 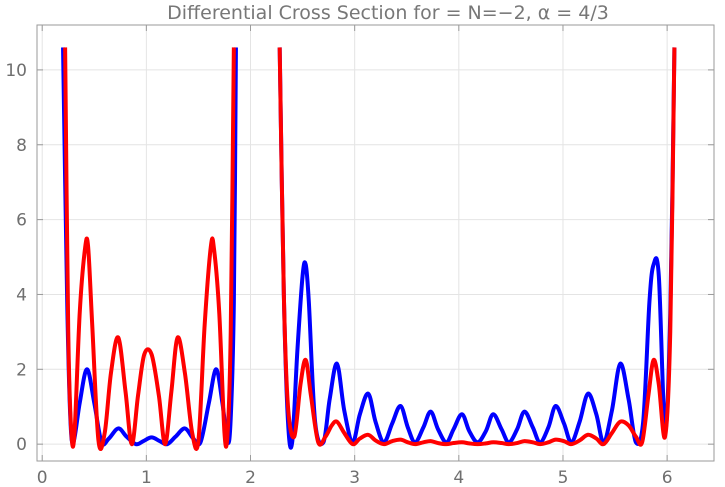 What do you see at coordinates (458, 477) in the screenshot?
I see `x-tick-label: 4` at bounding box center [458, 477].